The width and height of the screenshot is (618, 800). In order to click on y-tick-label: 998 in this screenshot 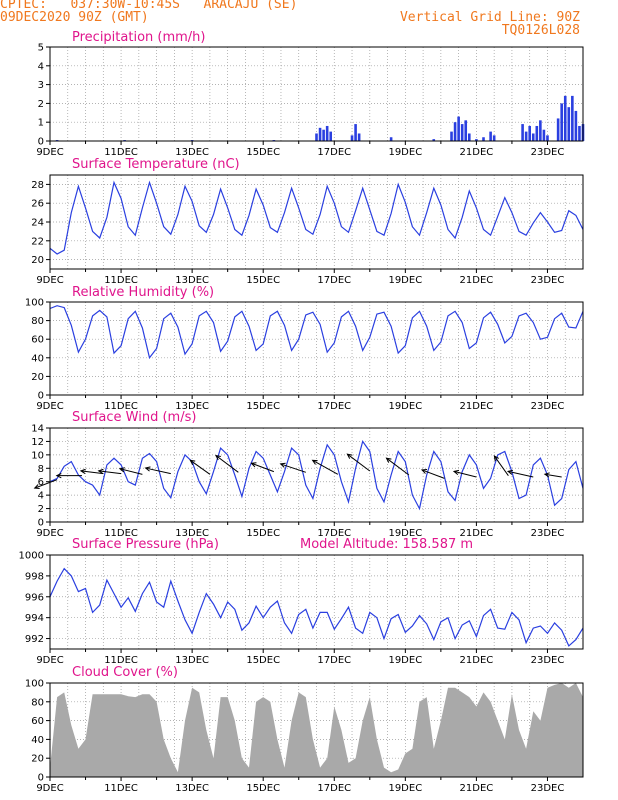, I will do `click(34, 576)`.